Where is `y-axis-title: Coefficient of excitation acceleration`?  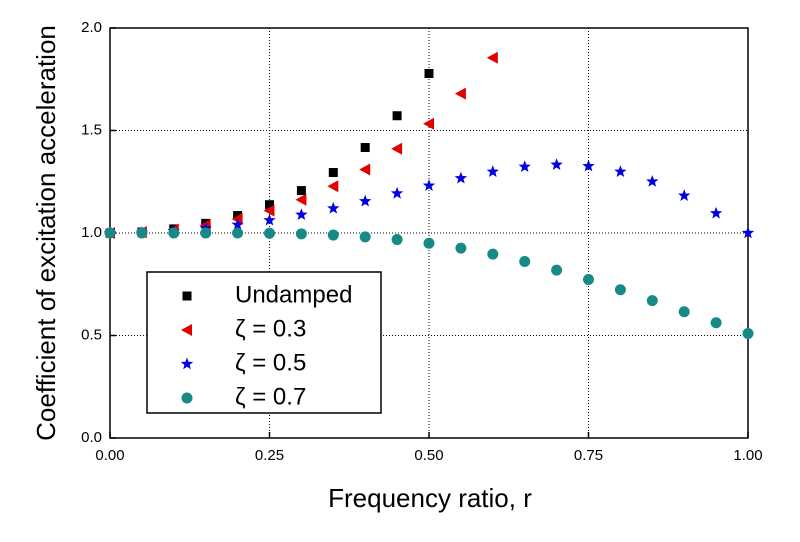
y-axis-title: Coefficient of excitation acceleration is located at coordinates (46, 233).